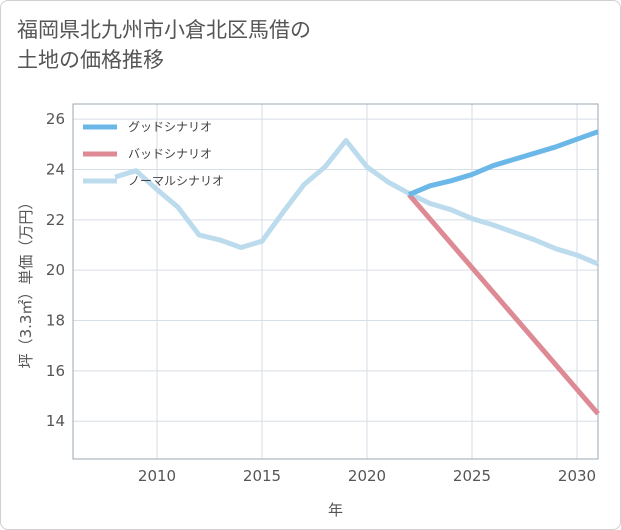 The image size is (621, 530). What do you see at coordinates (577, 476) in the screenshot?
I see `x-tick-label: 2030` at bounding box center [577, 476].